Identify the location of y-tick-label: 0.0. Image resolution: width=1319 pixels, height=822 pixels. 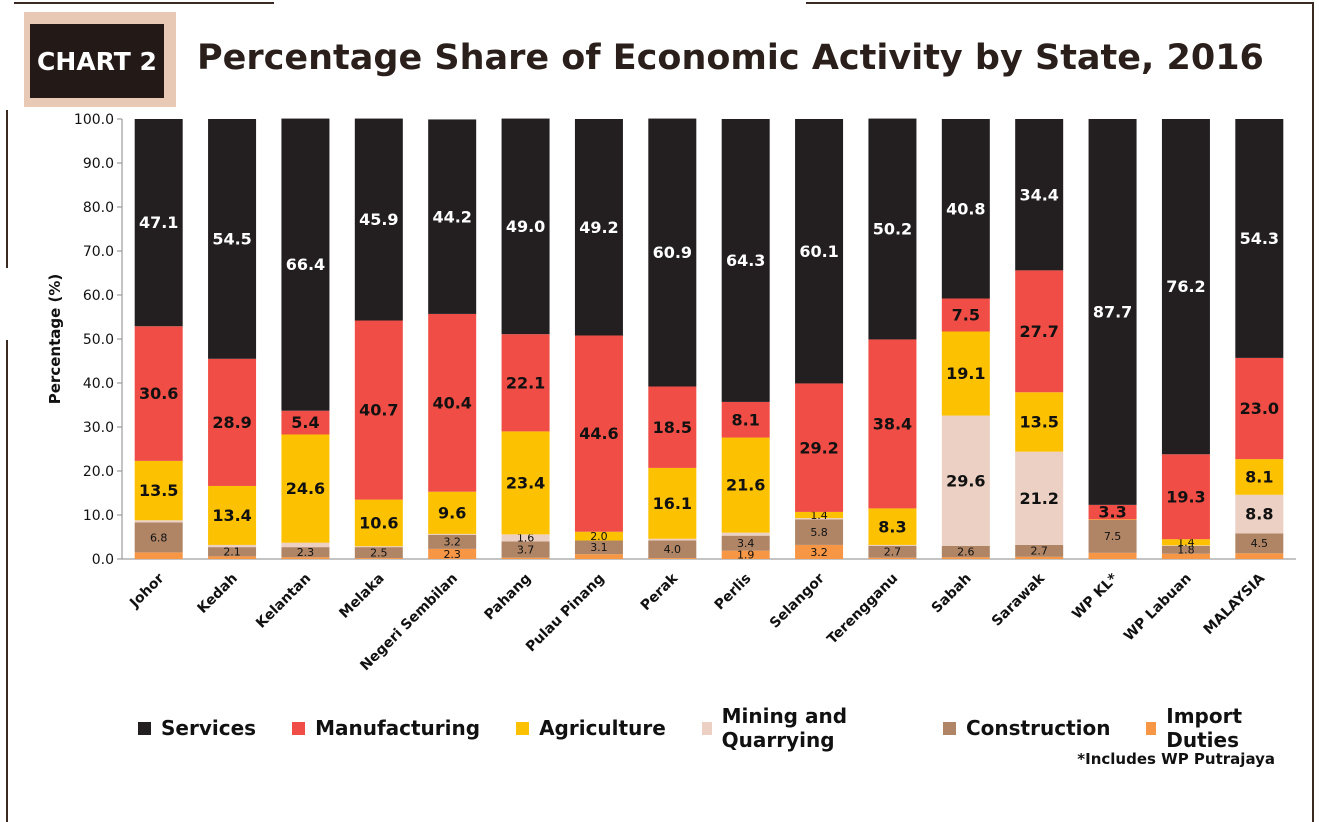
(103, 560).